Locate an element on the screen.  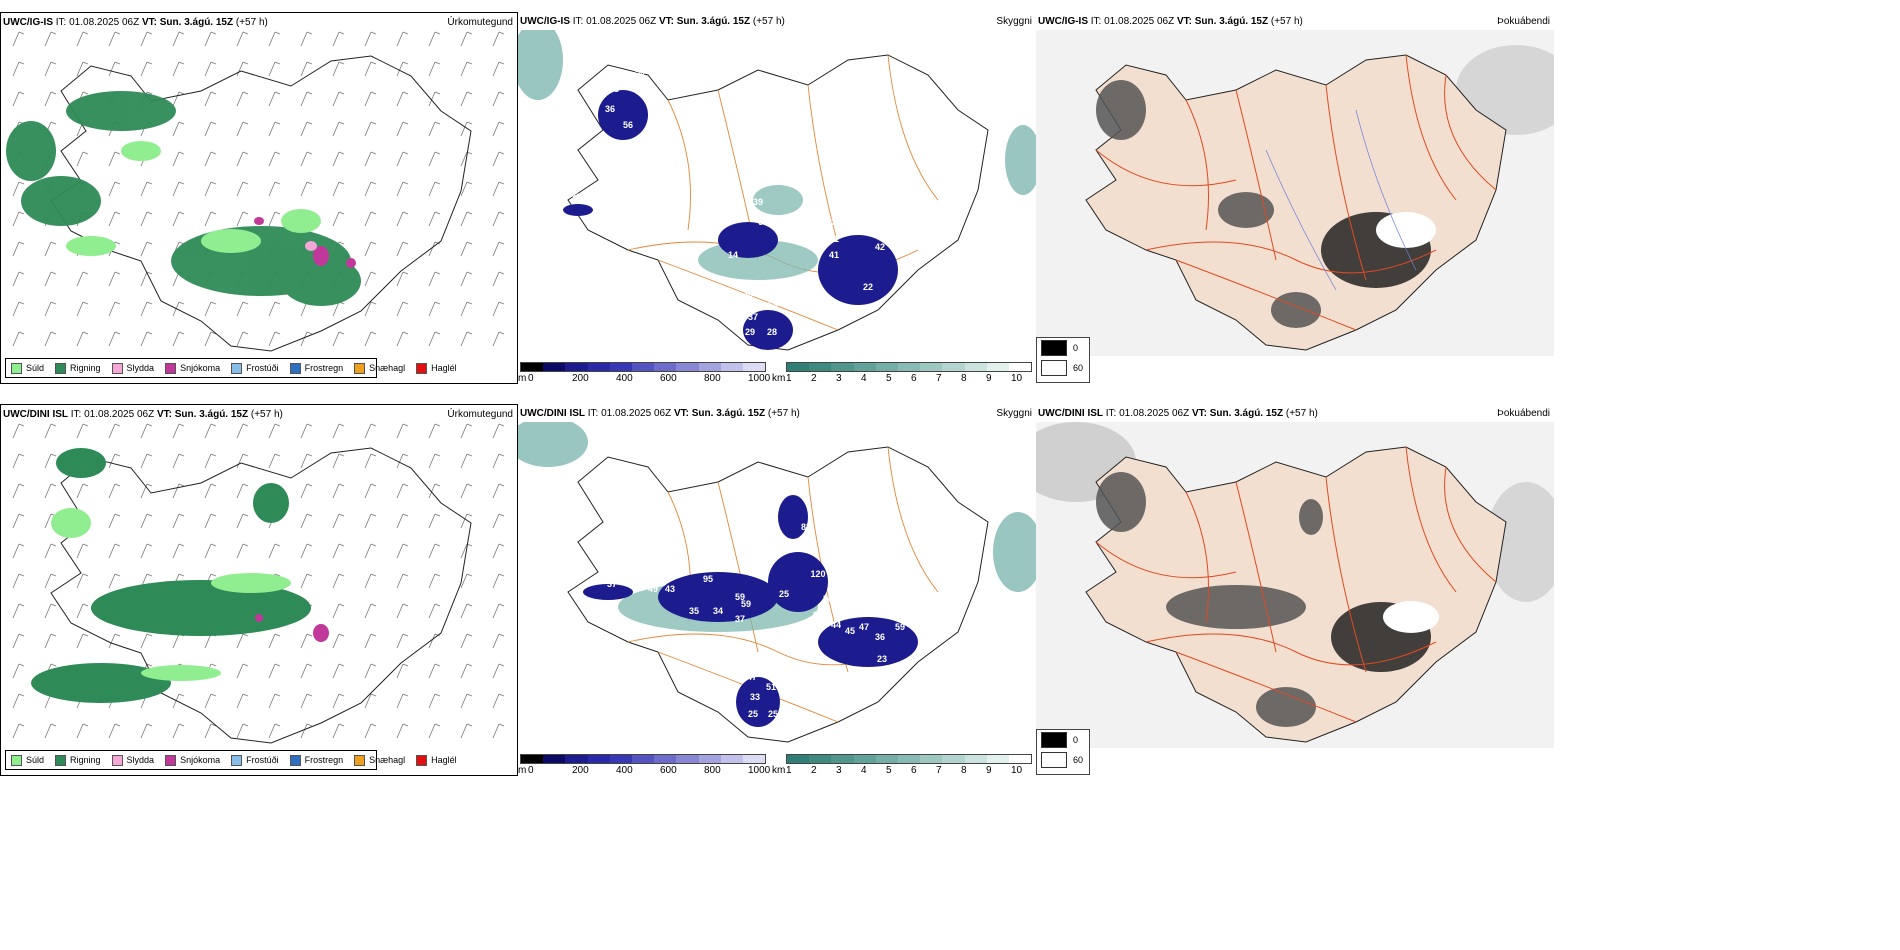
colorbar-tick-label: 6 is located at coordinates (914, 770).